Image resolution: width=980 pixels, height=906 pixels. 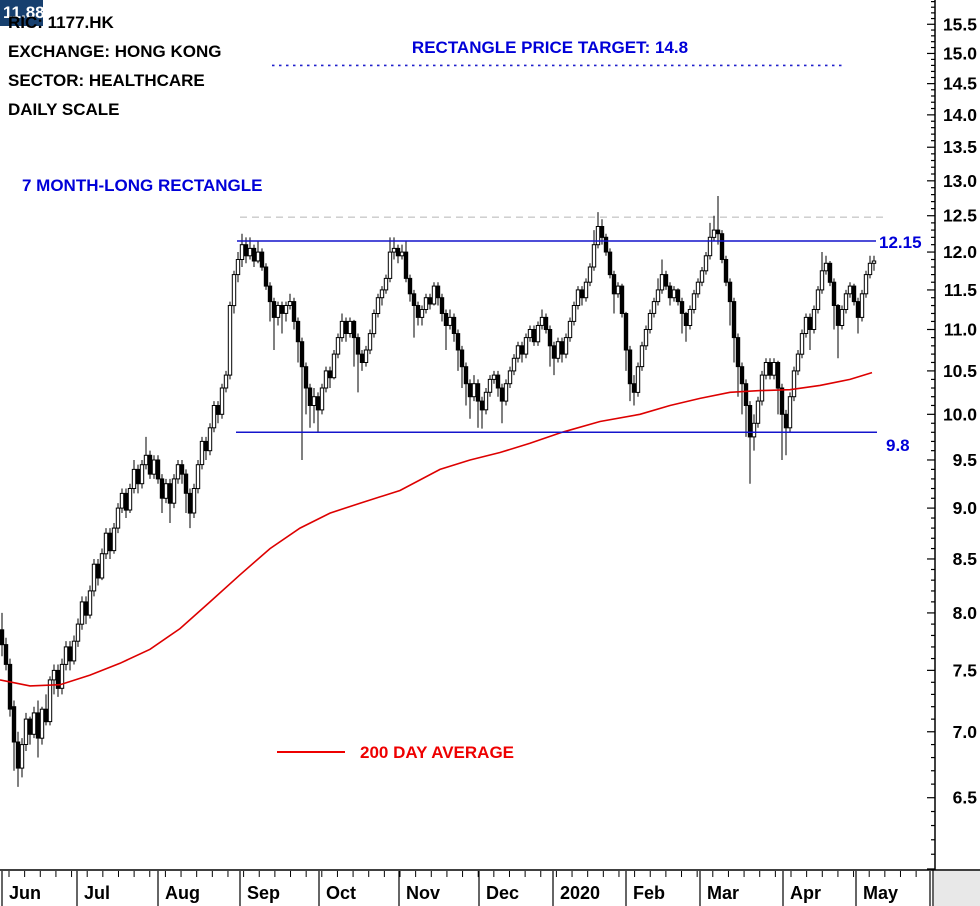 What do you see at coordinates (880, 893) in the screenshot?
I see `x-axis-month-label: May` at bounding box center [880, 893].